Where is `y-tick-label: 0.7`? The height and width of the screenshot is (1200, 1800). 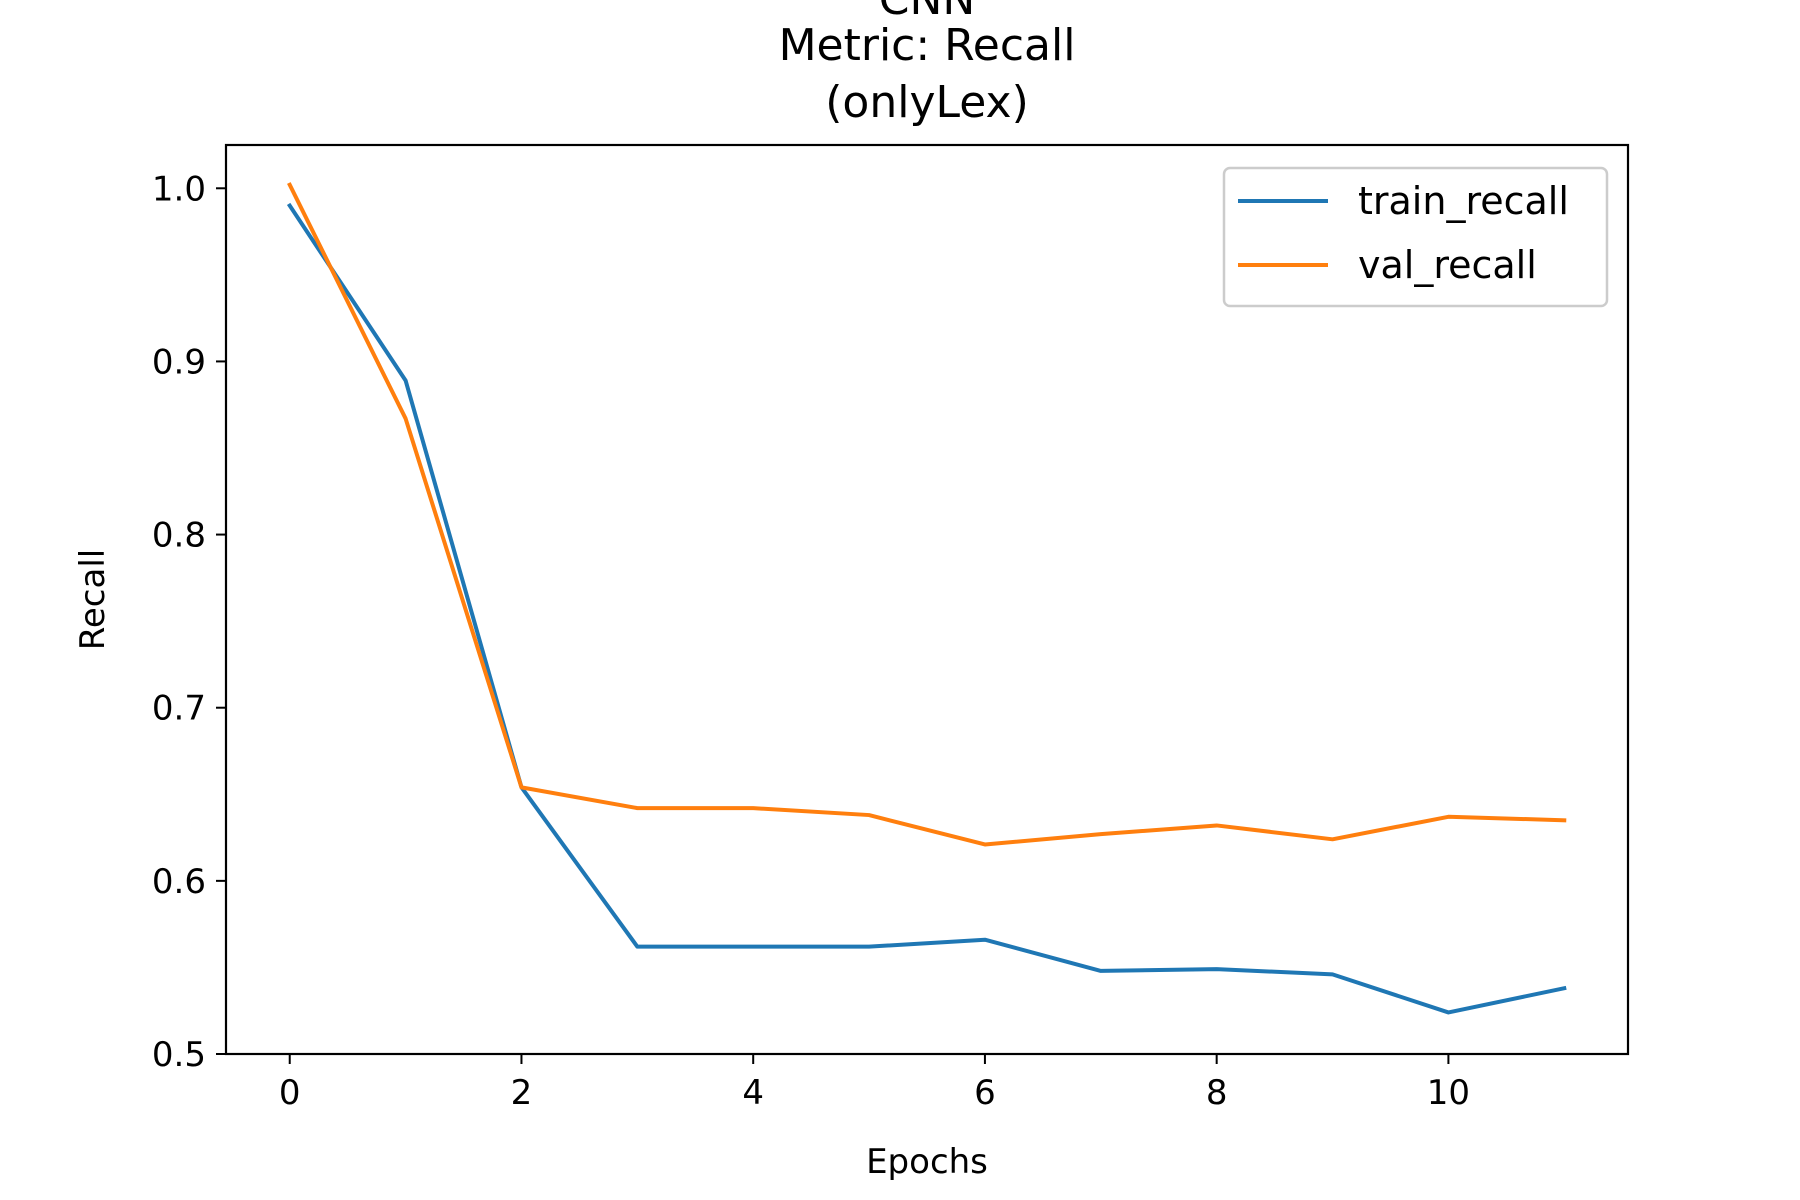 y-tick-label: 0.7 is located at coordinates (179, 709).